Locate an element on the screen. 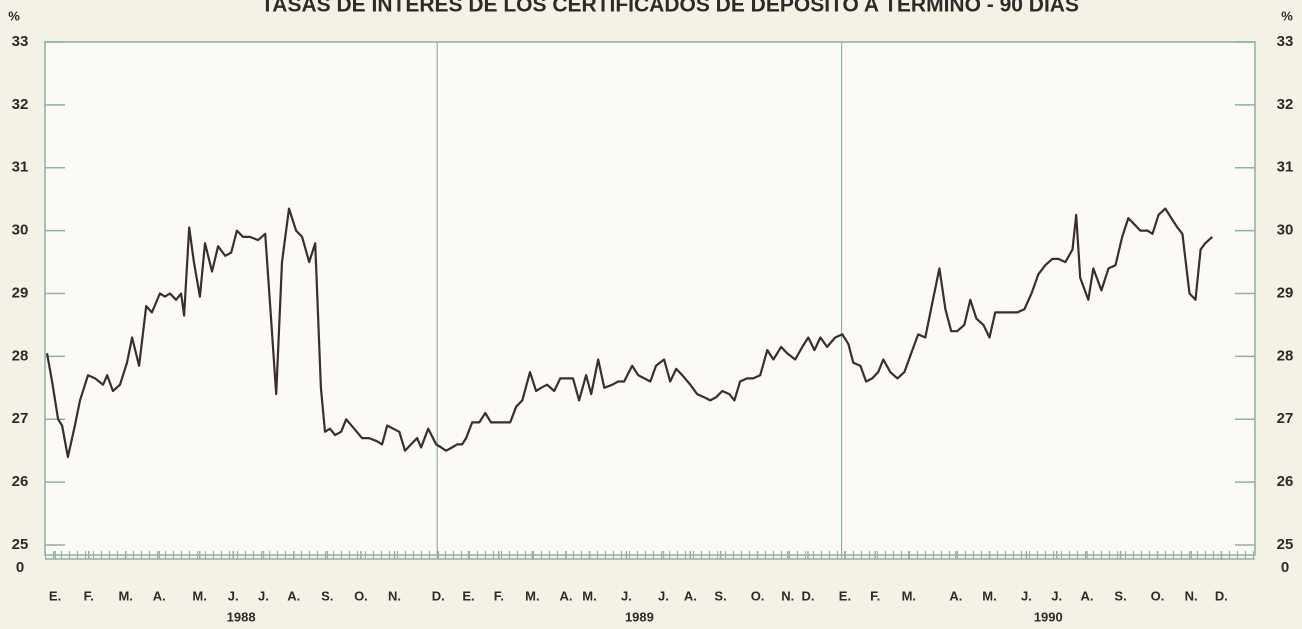 The image size is (1302, 629). y-tick-label-right: 33 is located at coordinates (1285, 41).